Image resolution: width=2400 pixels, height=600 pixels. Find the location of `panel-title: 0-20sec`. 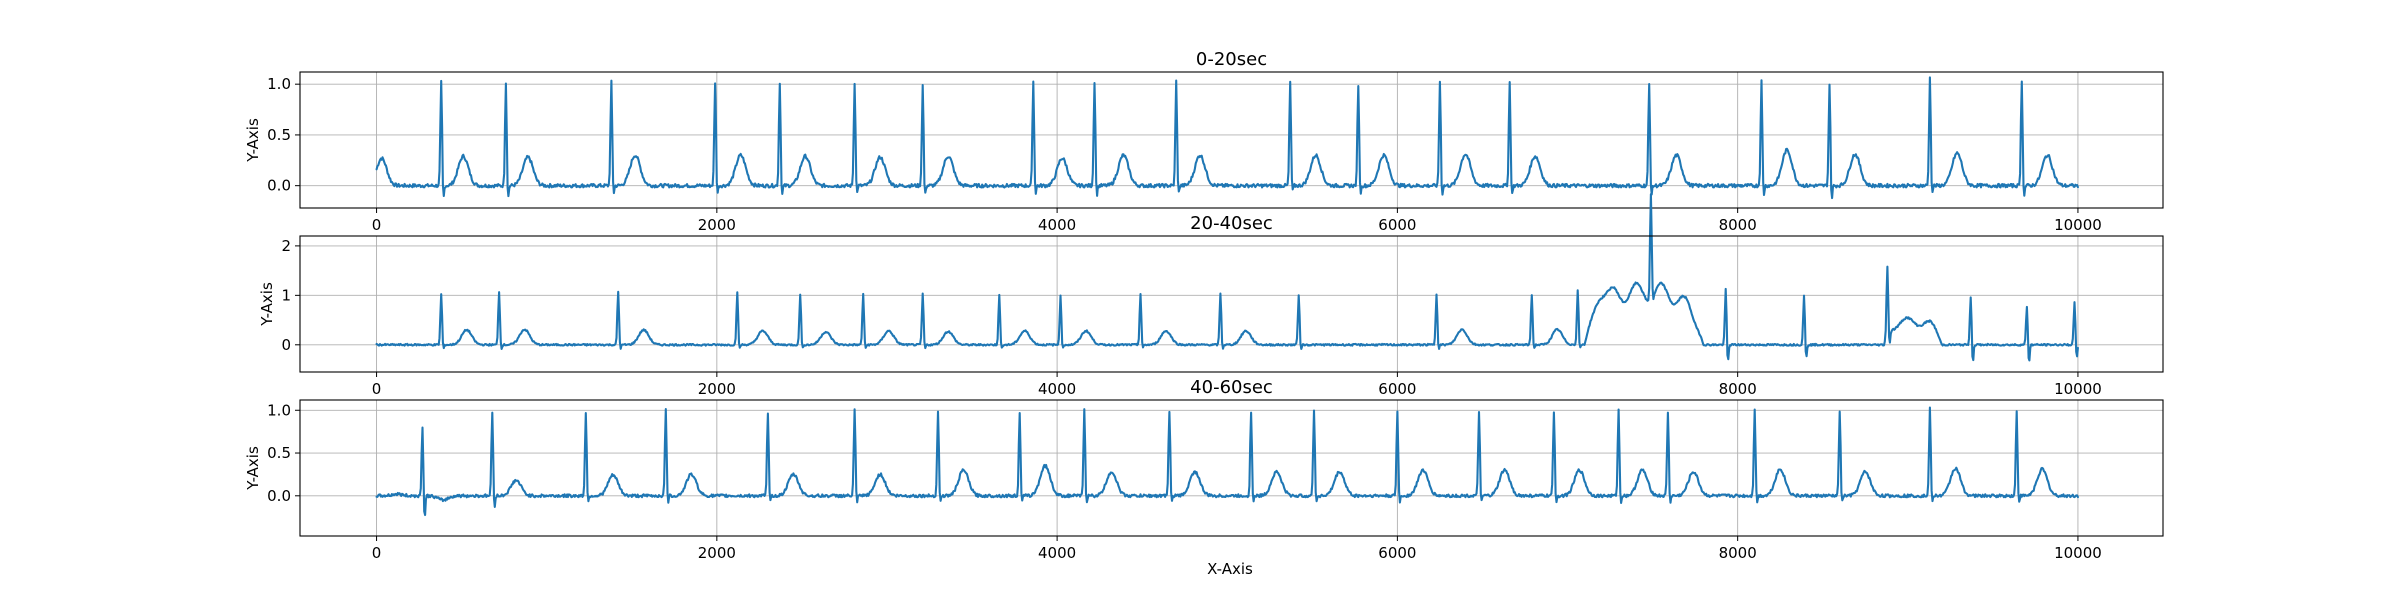

panel-title: 0-20sec is located at coordinates (1231, 59).